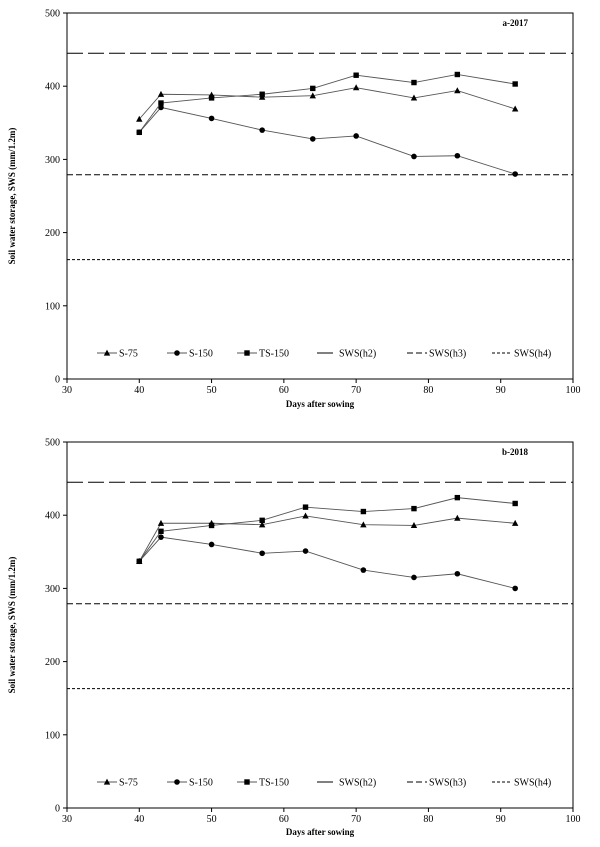 The height and width of the screenshot is (847, 600). I want to click on legend-label-sws-h4: SWS(h4), so click(532, 354).